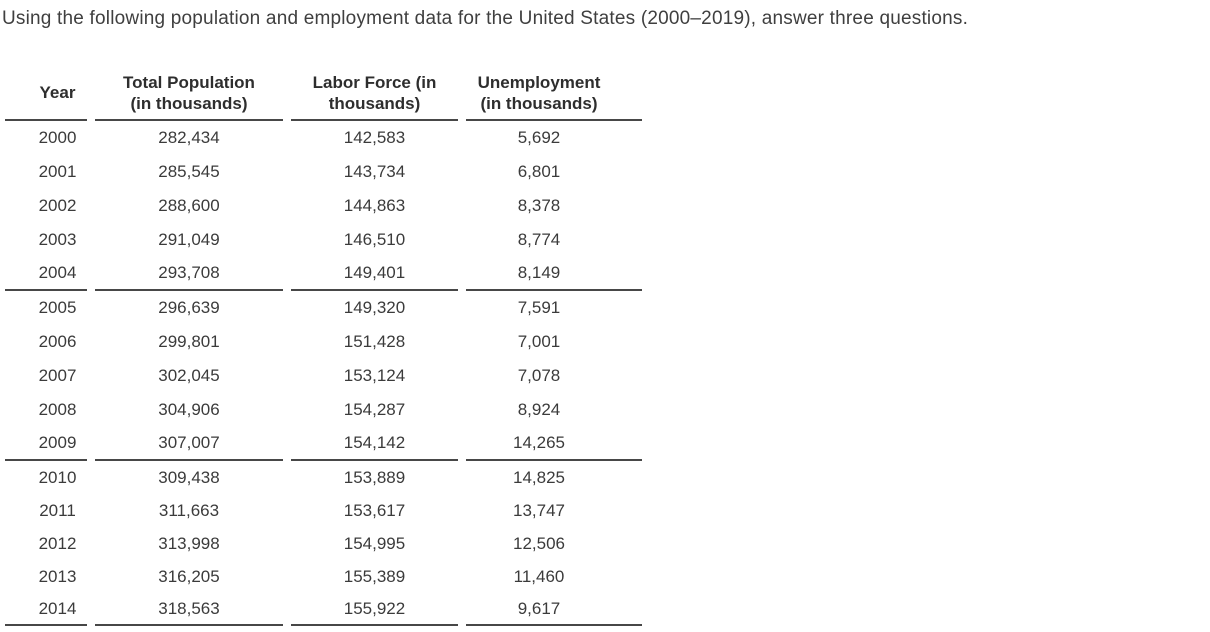 The height and width of the screenshot is (632, 1210). I want to click on cell-unemployment: 7,591, so click(539, 307).